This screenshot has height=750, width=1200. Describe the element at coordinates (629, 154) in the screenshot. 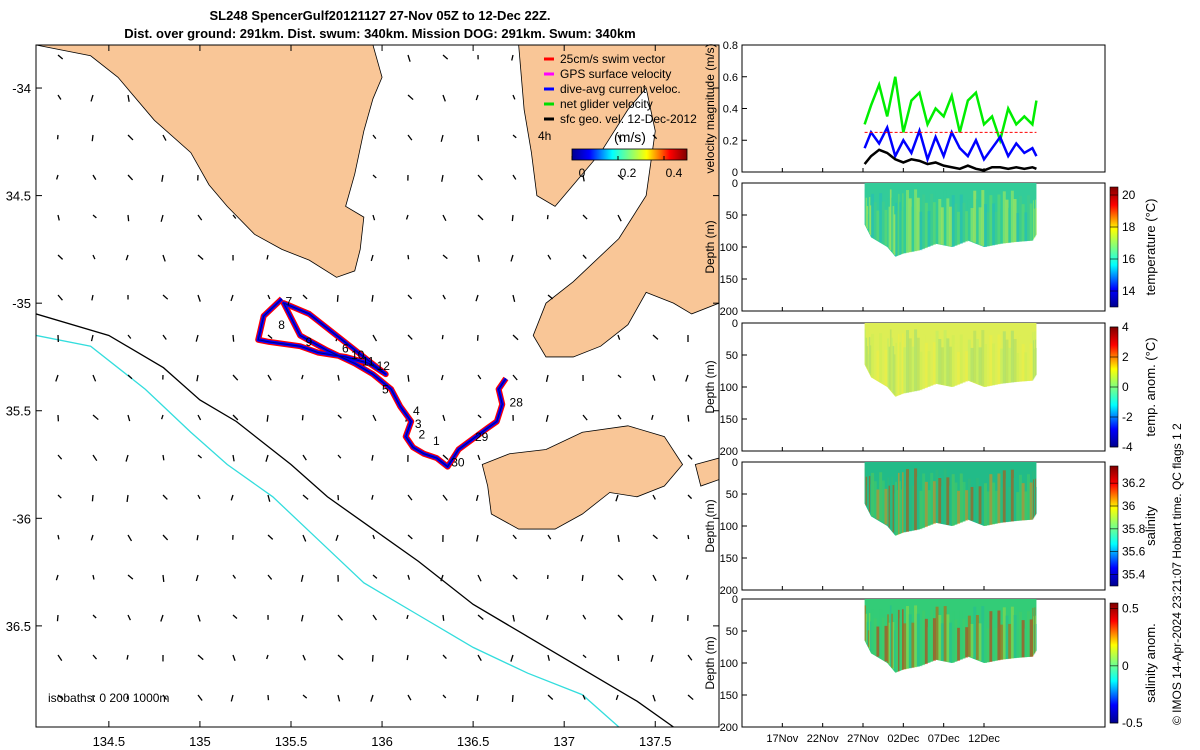

I see `map-colorbar` at that location.